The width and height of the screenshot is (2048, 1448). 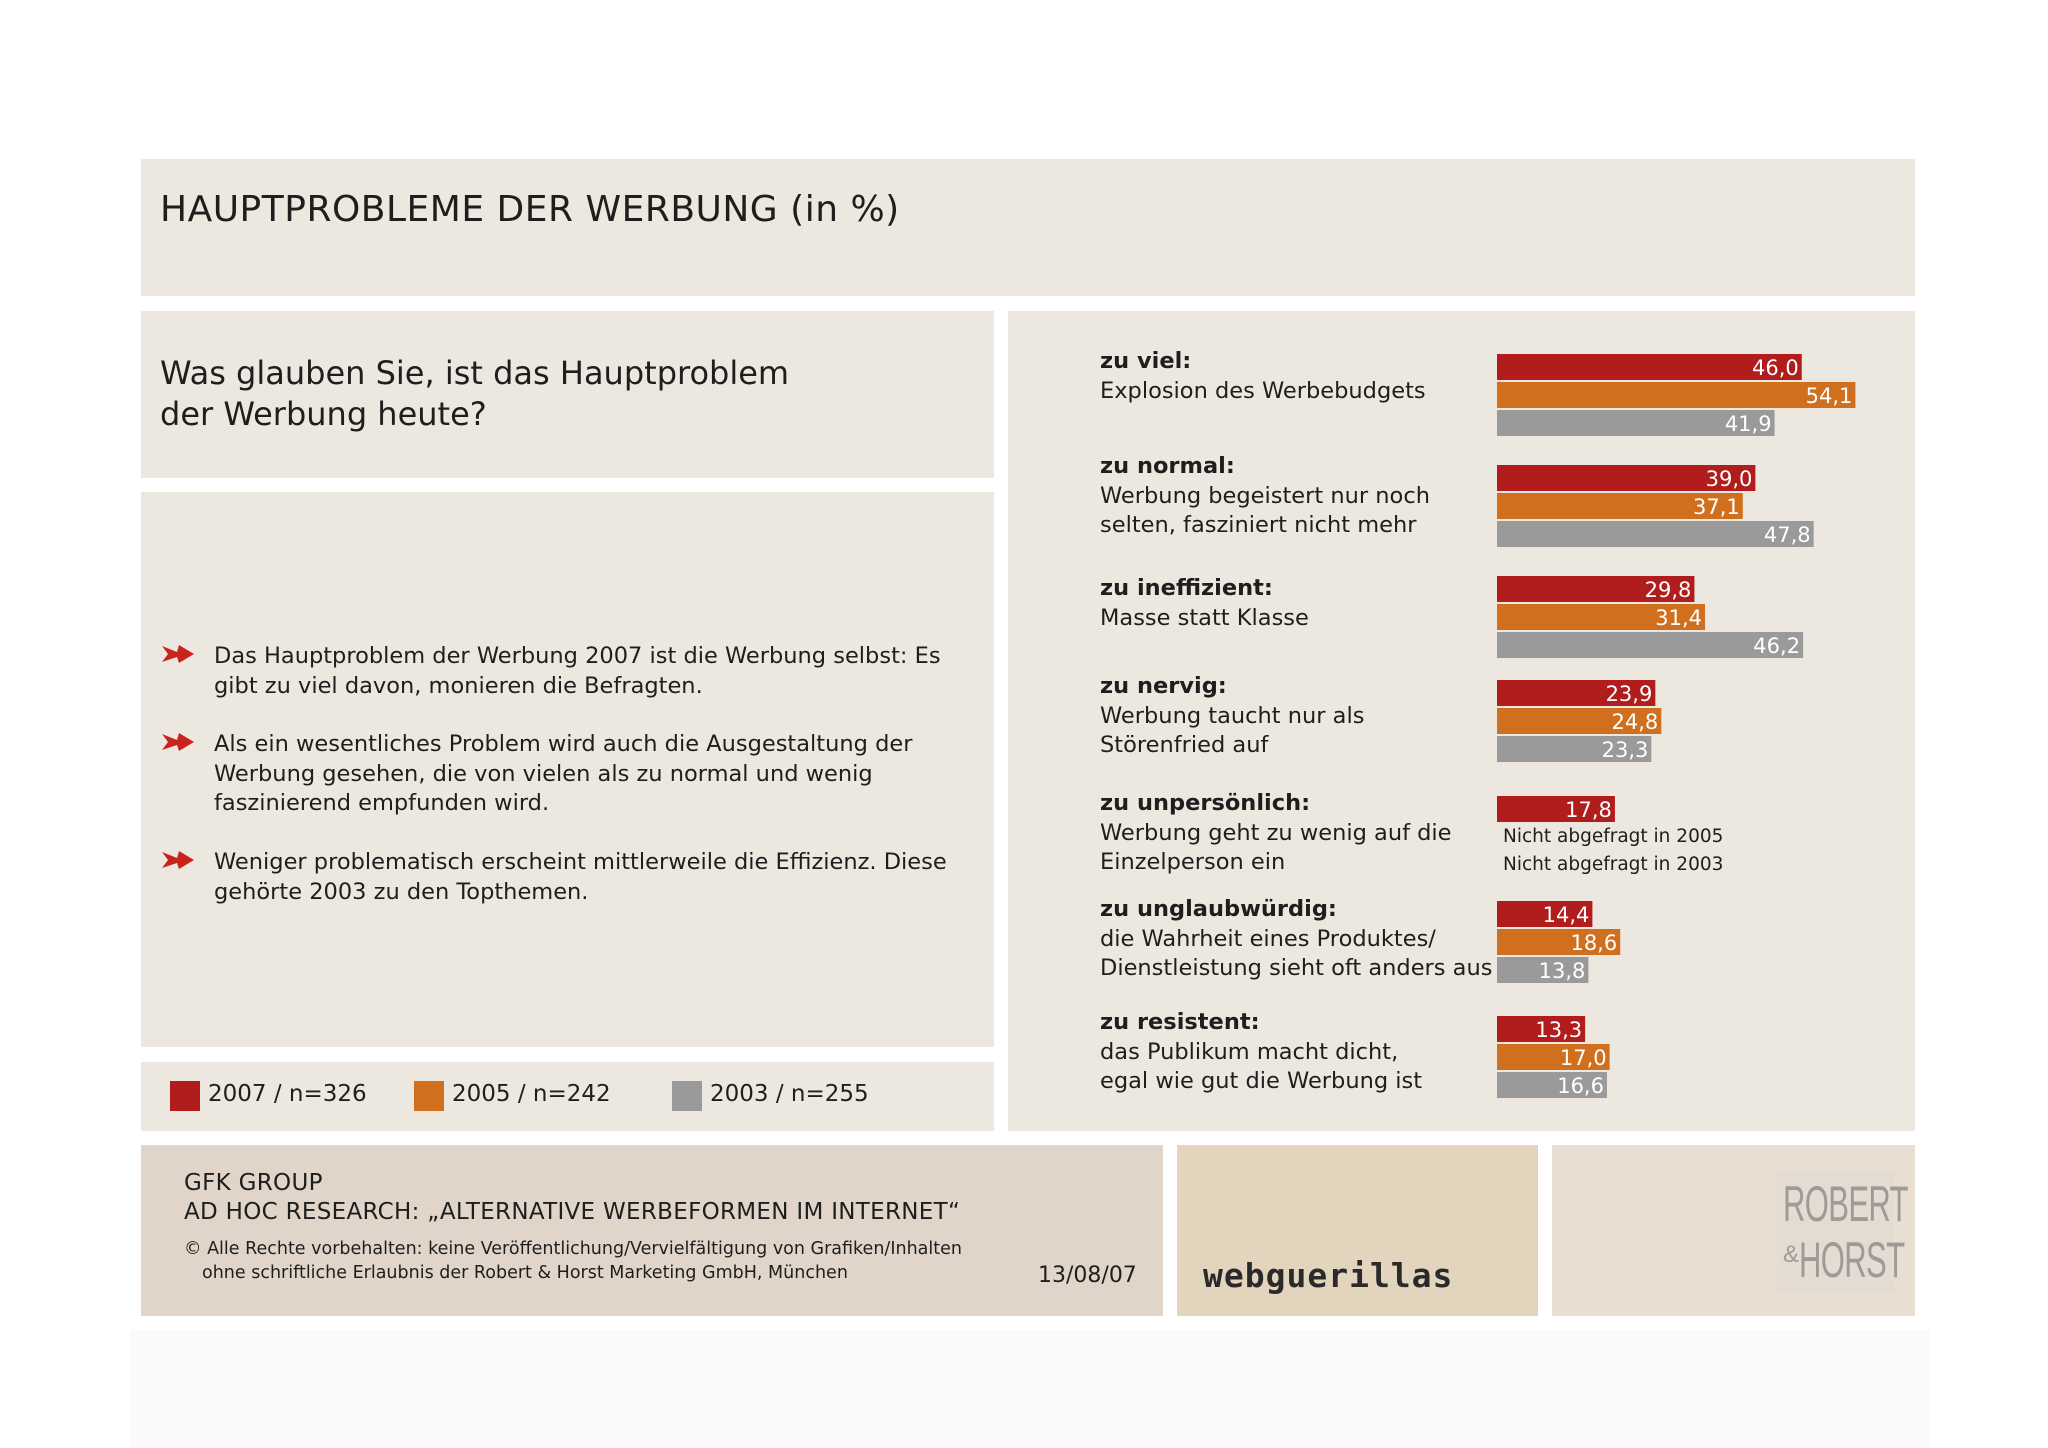 I want to click on bar-value-label: 13,3, so click(x=1558, y=1030).